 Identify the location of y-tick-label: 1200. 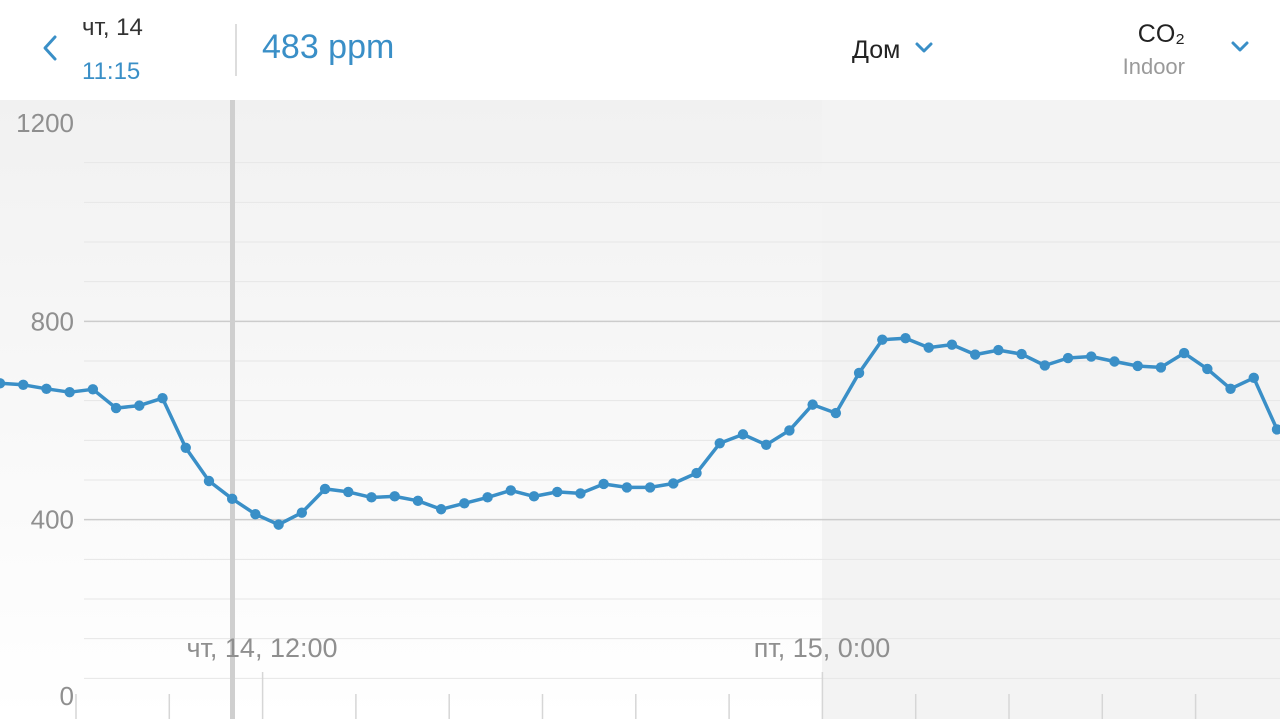
(45, 123).